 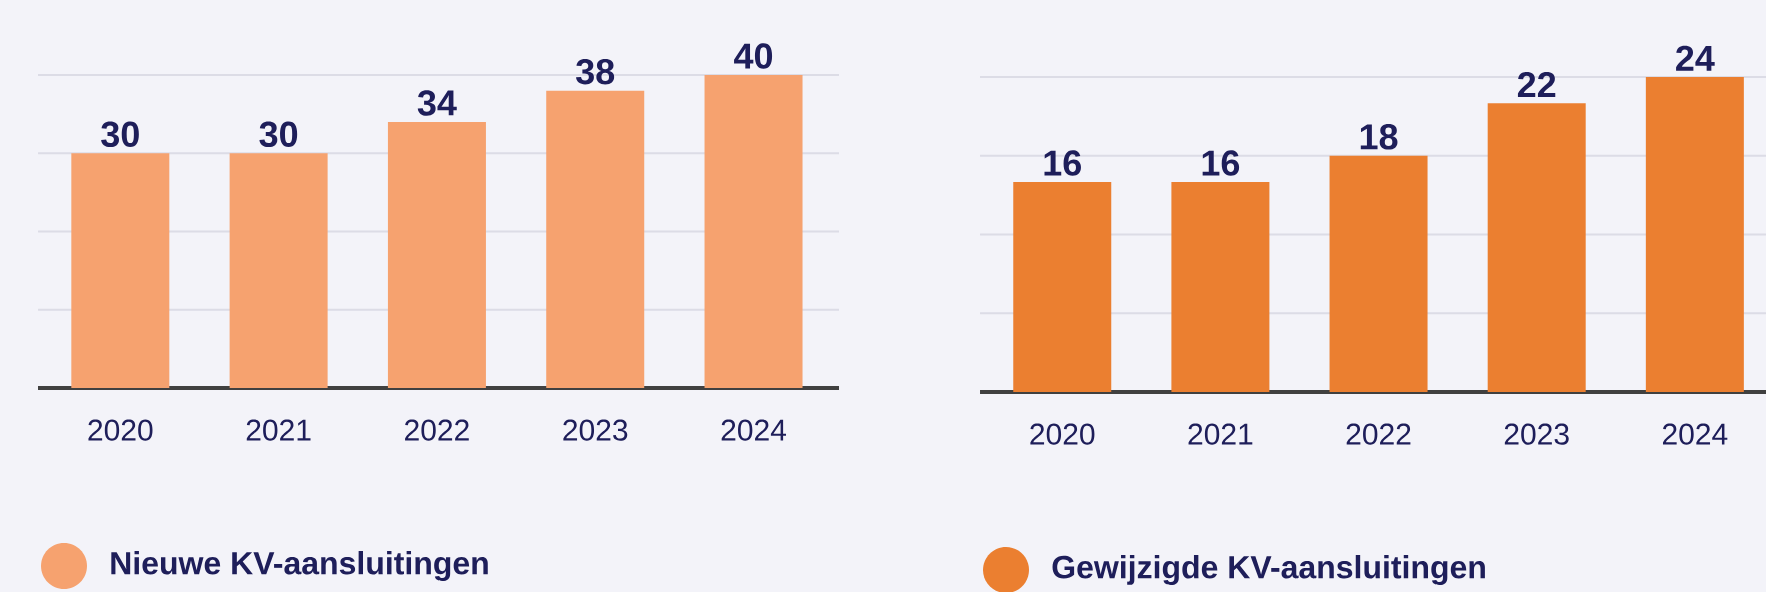 I want to click on data-label: 22, so click(x=1536, y=84).